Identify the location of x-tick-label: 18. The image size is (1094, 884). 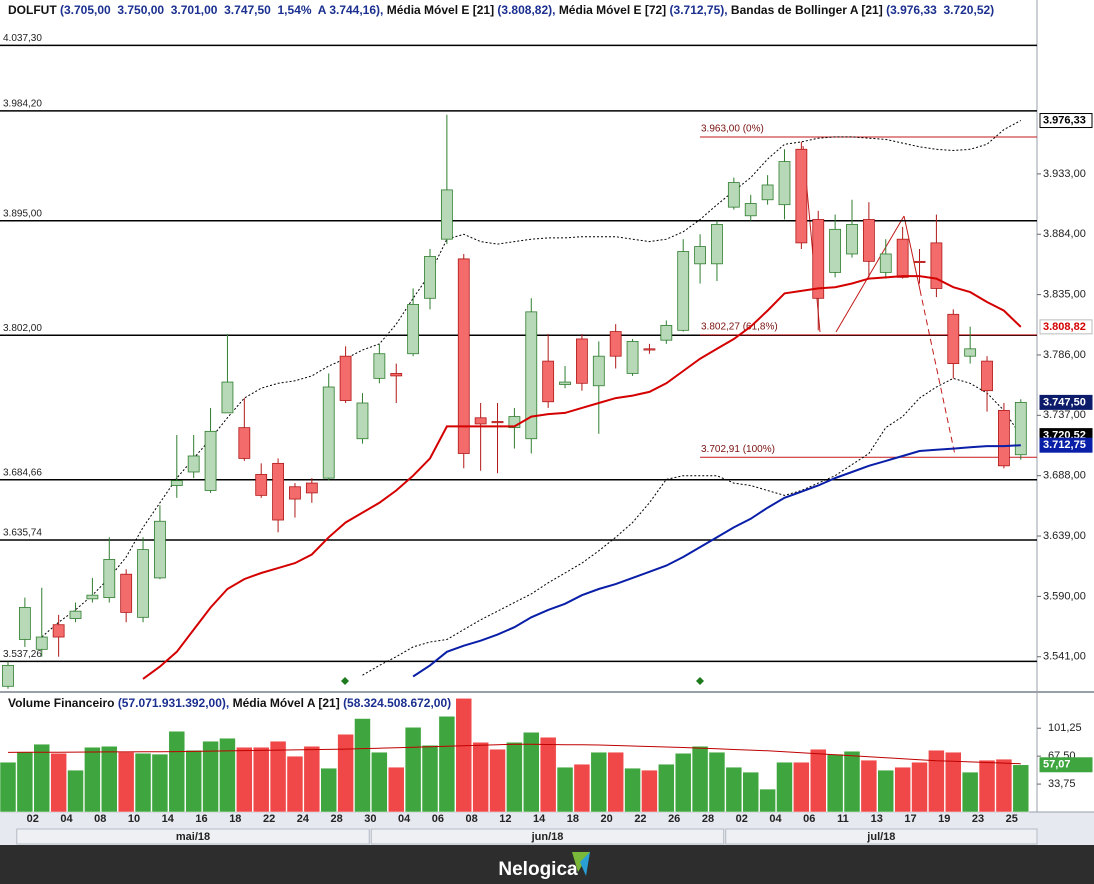
(573, 819).